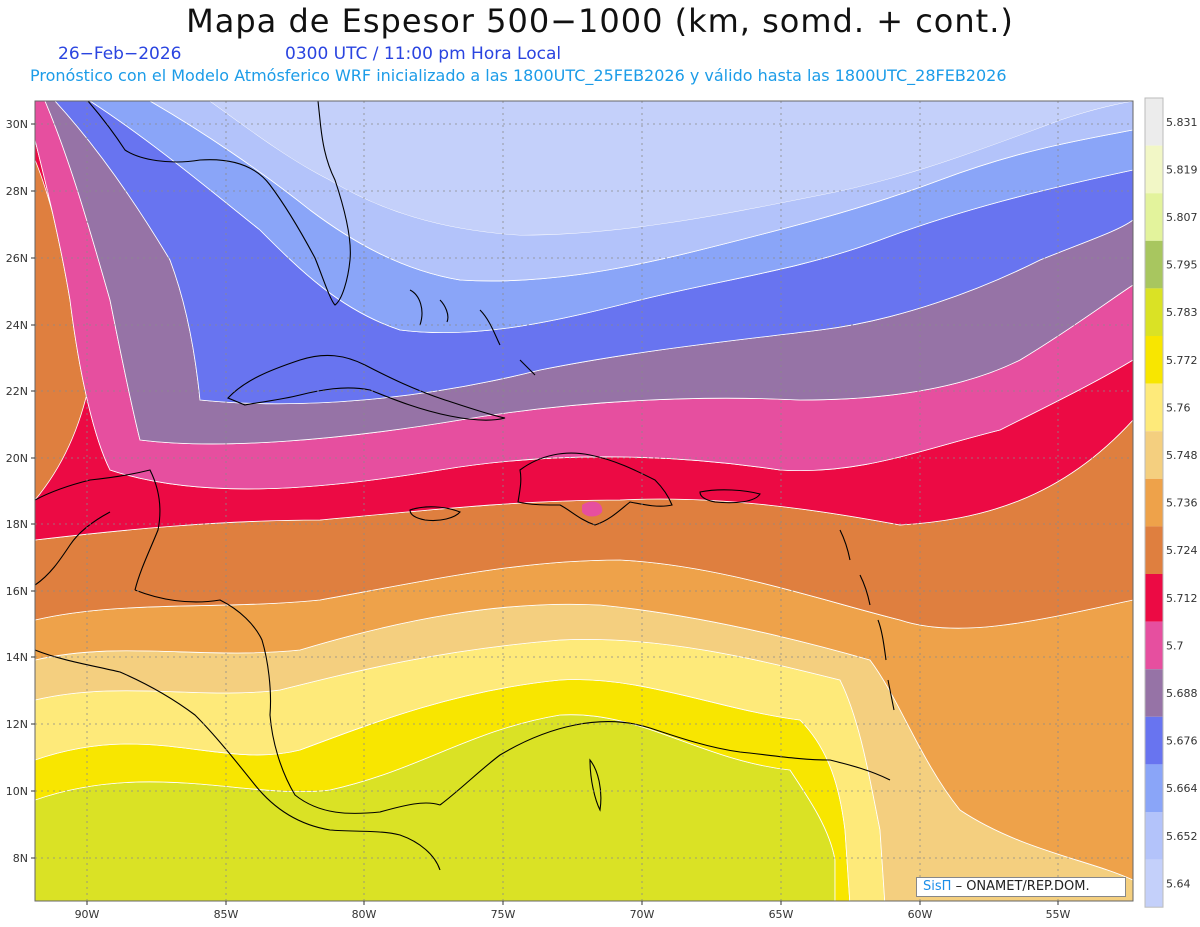 The image size is (1200, 927). What do you see at coordinates (595, 489) in the screenshot?
I see `hispaniola-coast` at bounding box center [595, 489].